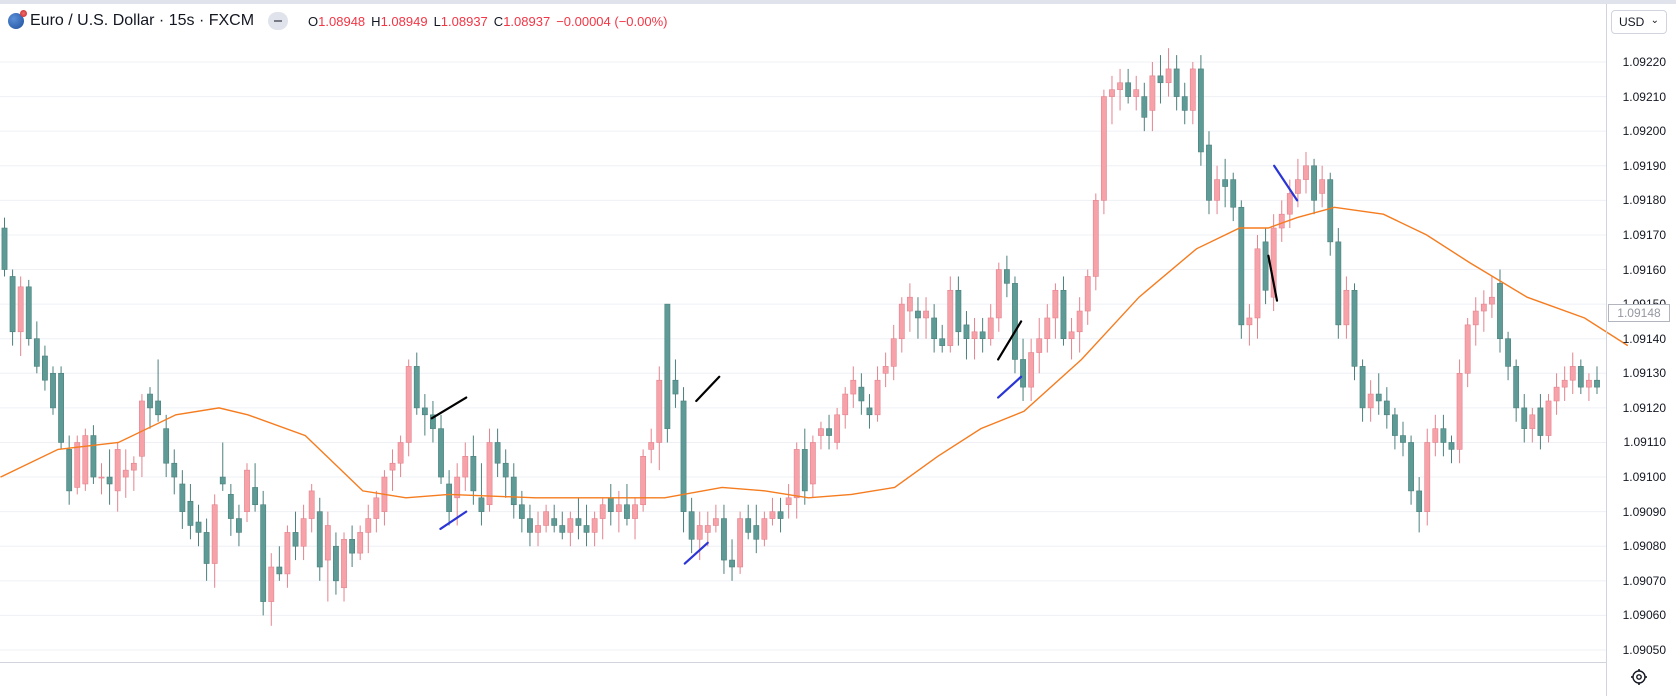 The image size is (1676, 696). What do you see at coordinates (142, 20) in the screenshot?
I see `symbol-title: Euro / U.S. Dollar · 15s · FXCM` at bounding box center [142, 20].